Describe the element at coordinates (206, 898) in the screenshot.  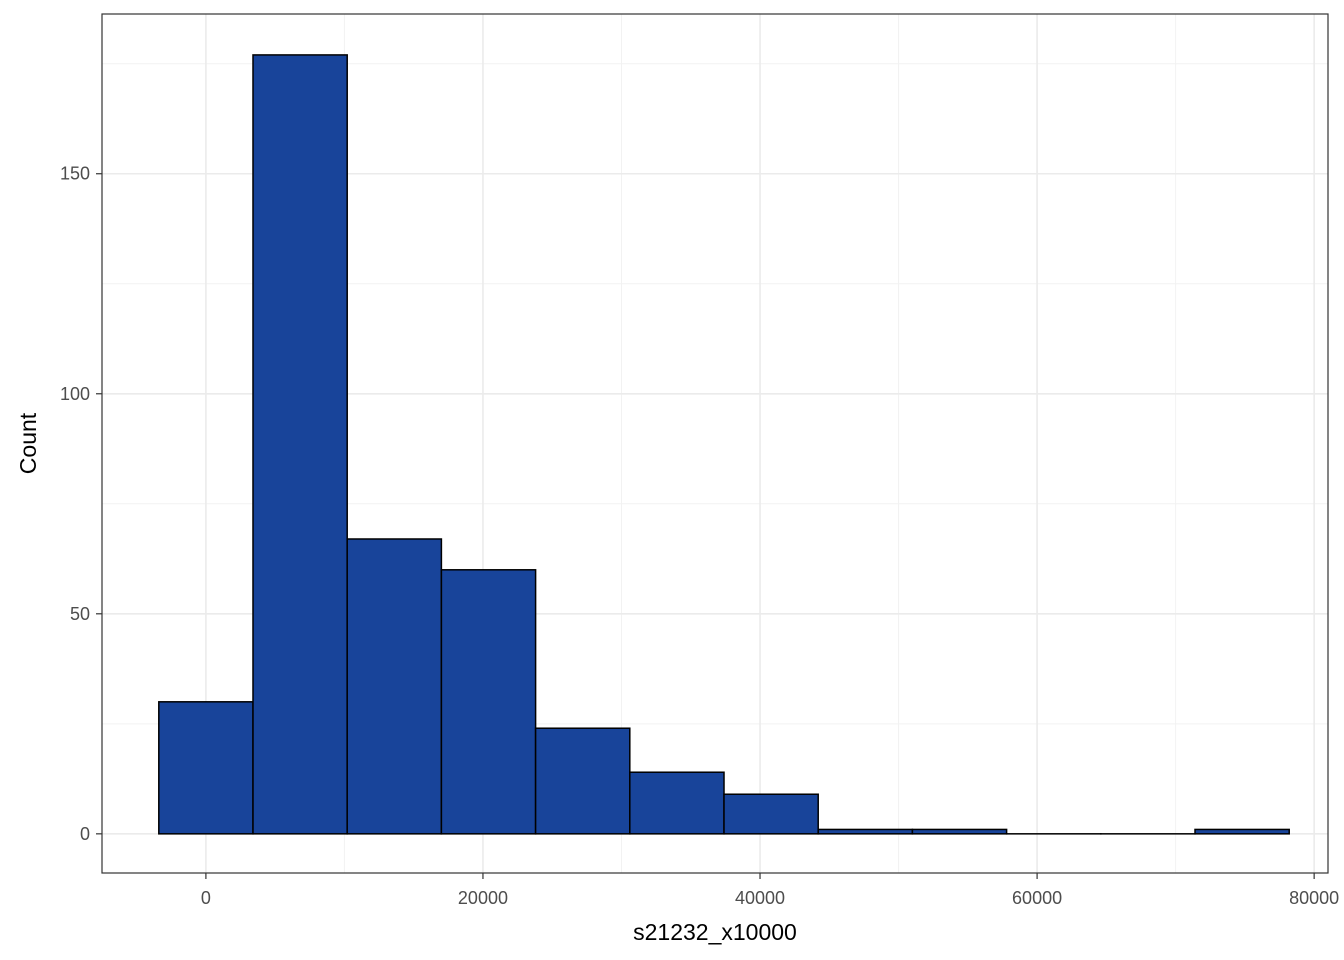
I see `x-tick-label: 0` at that location.